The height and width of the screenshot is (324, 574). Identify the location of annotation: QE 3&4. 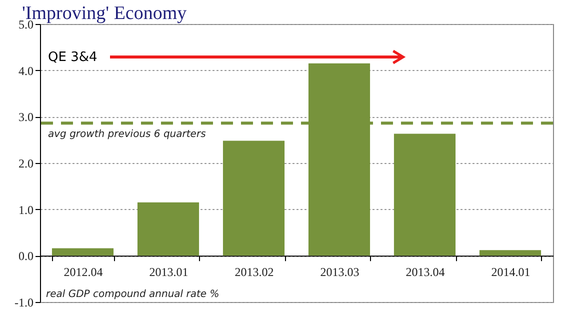
(73, 57).